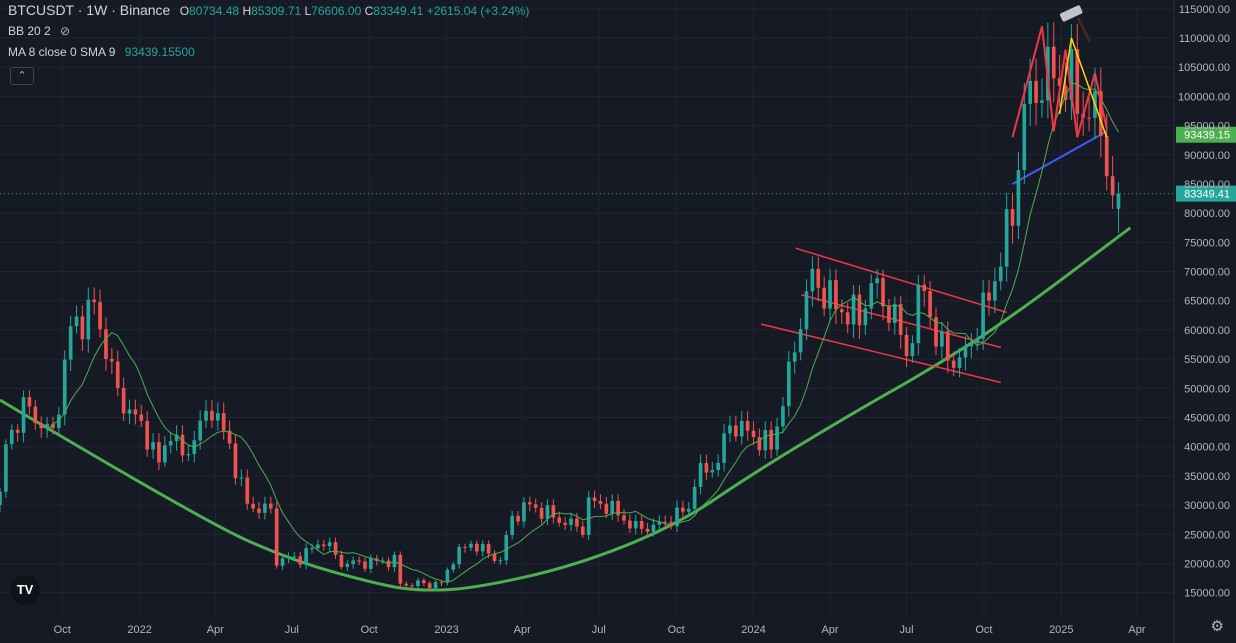 The height and width of the screenshot is (643, 1236). I want to click on price-tick-label: 50000.00, so click(1207, 389).